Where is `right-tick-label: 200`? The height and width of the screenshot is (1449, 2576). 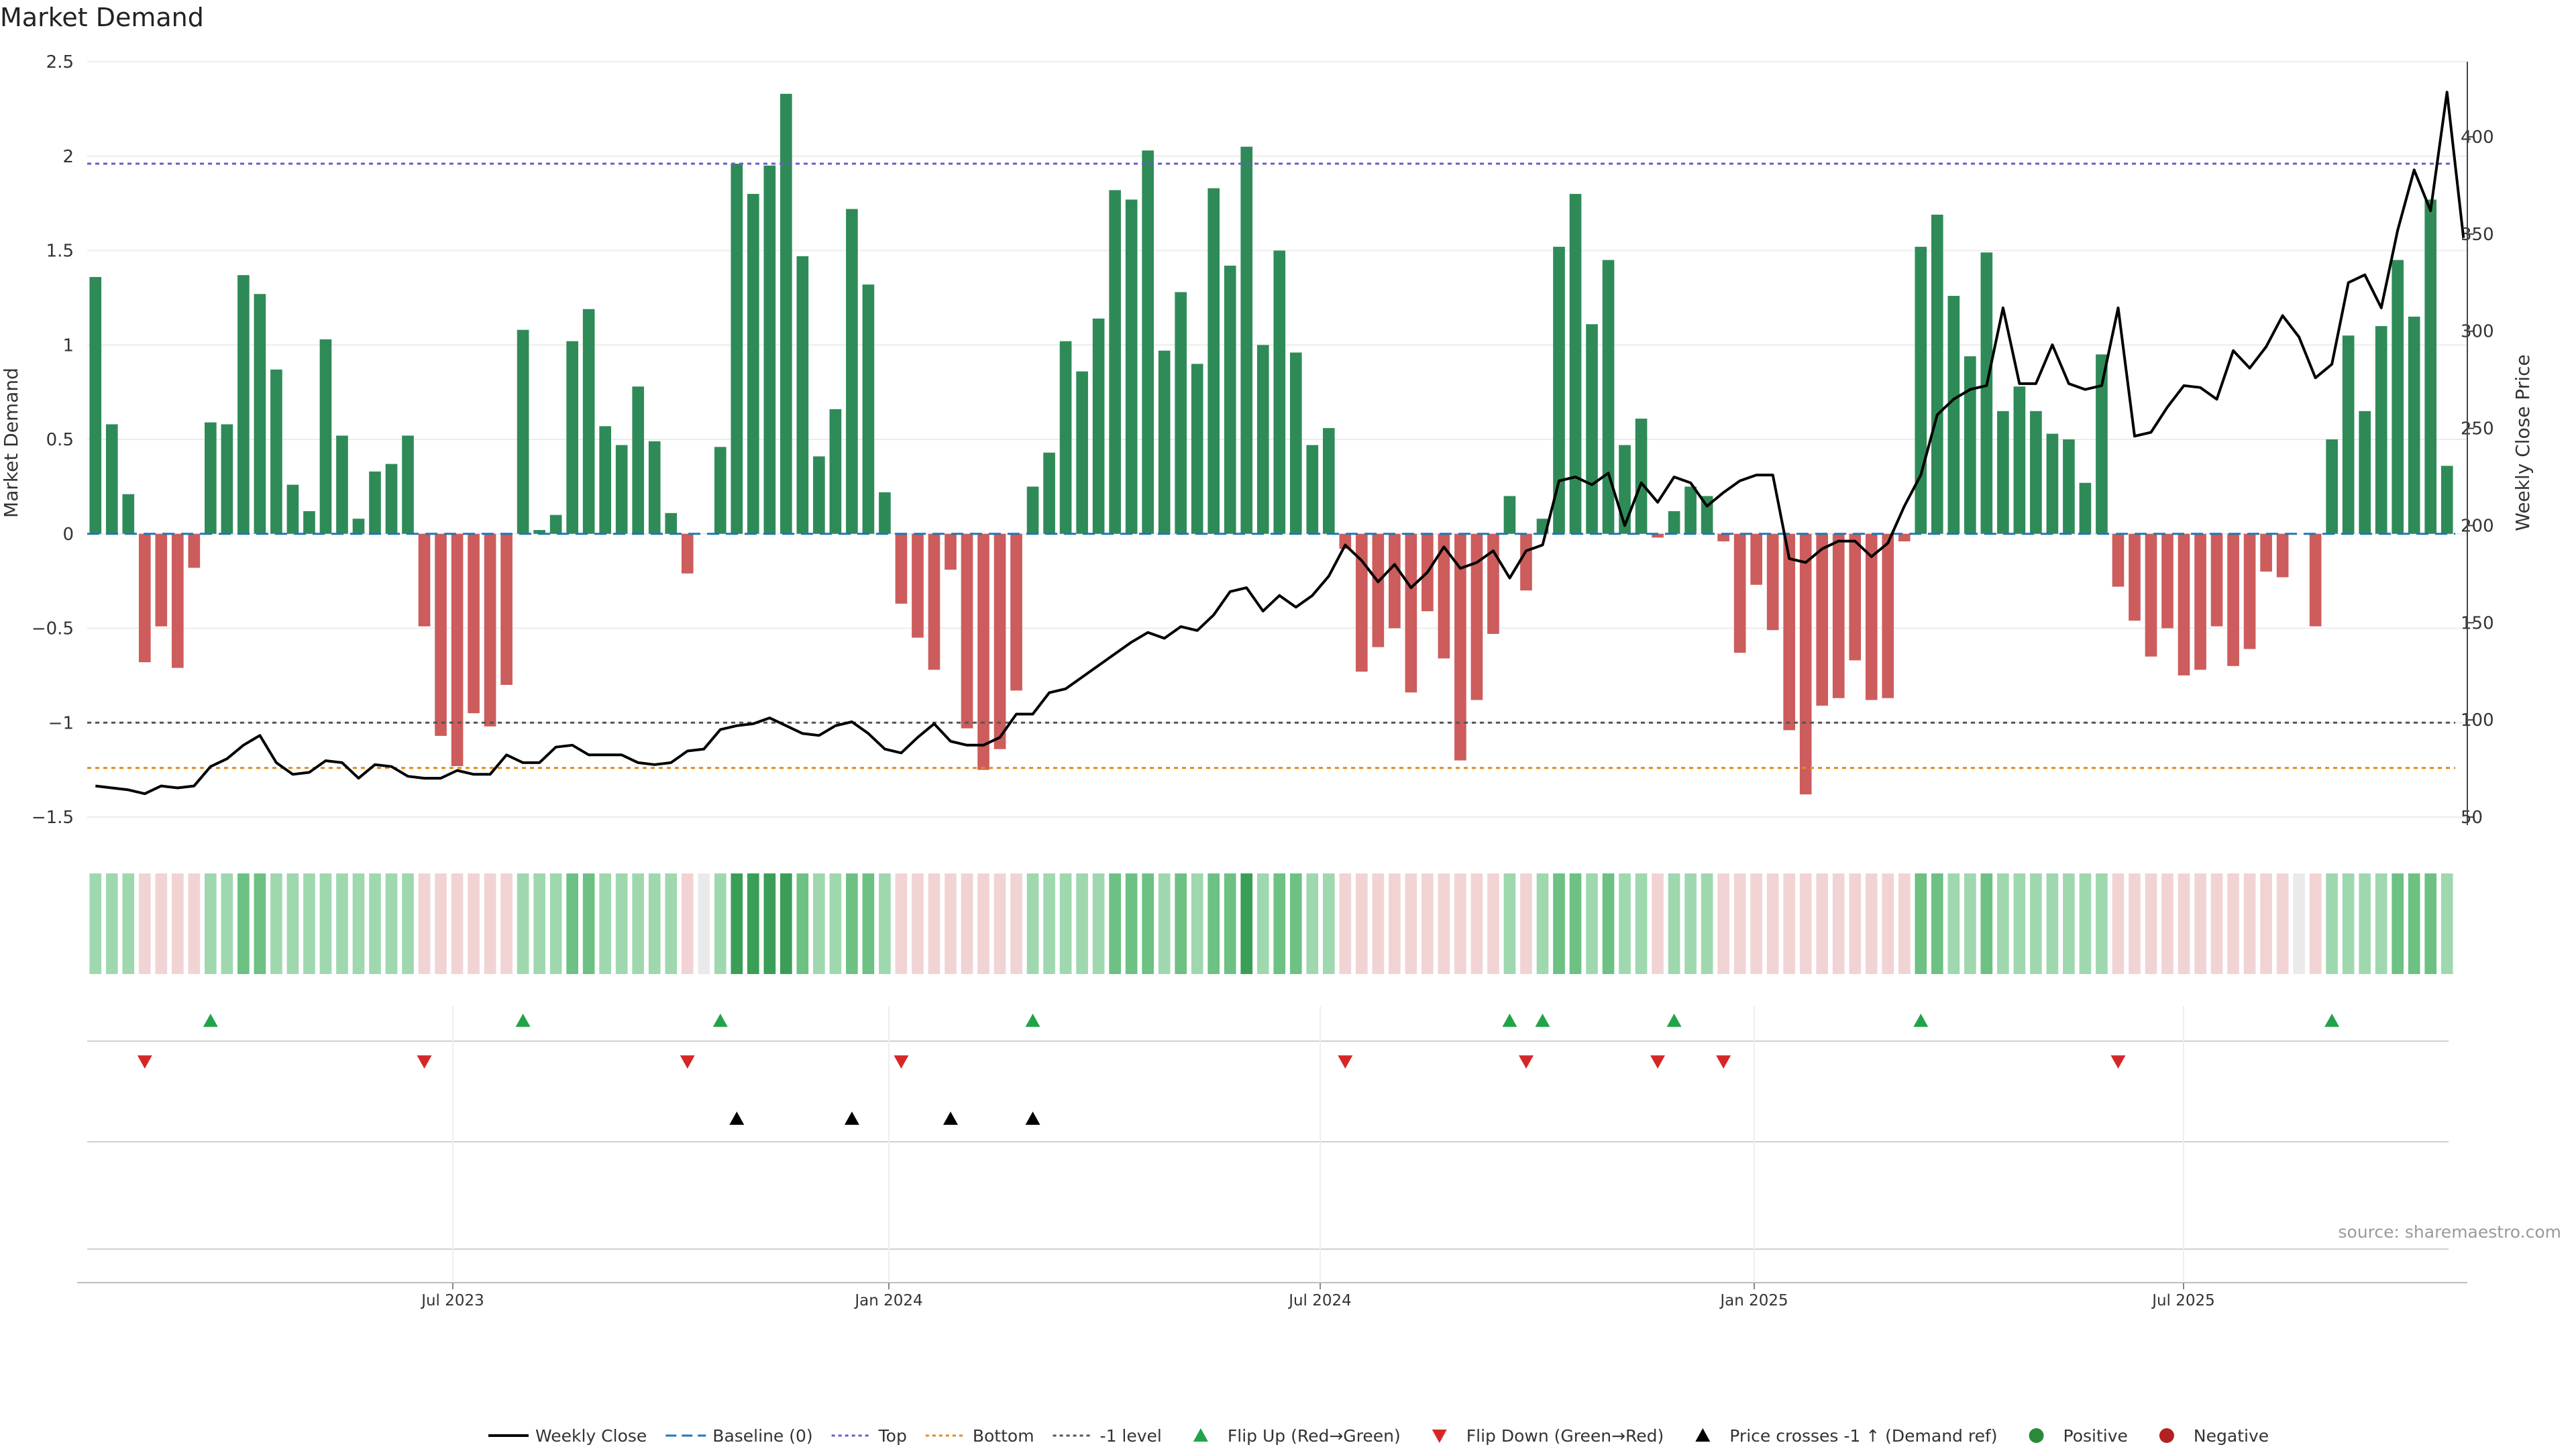 right-tick-label: 200 is located at coordinates (2477, 526).